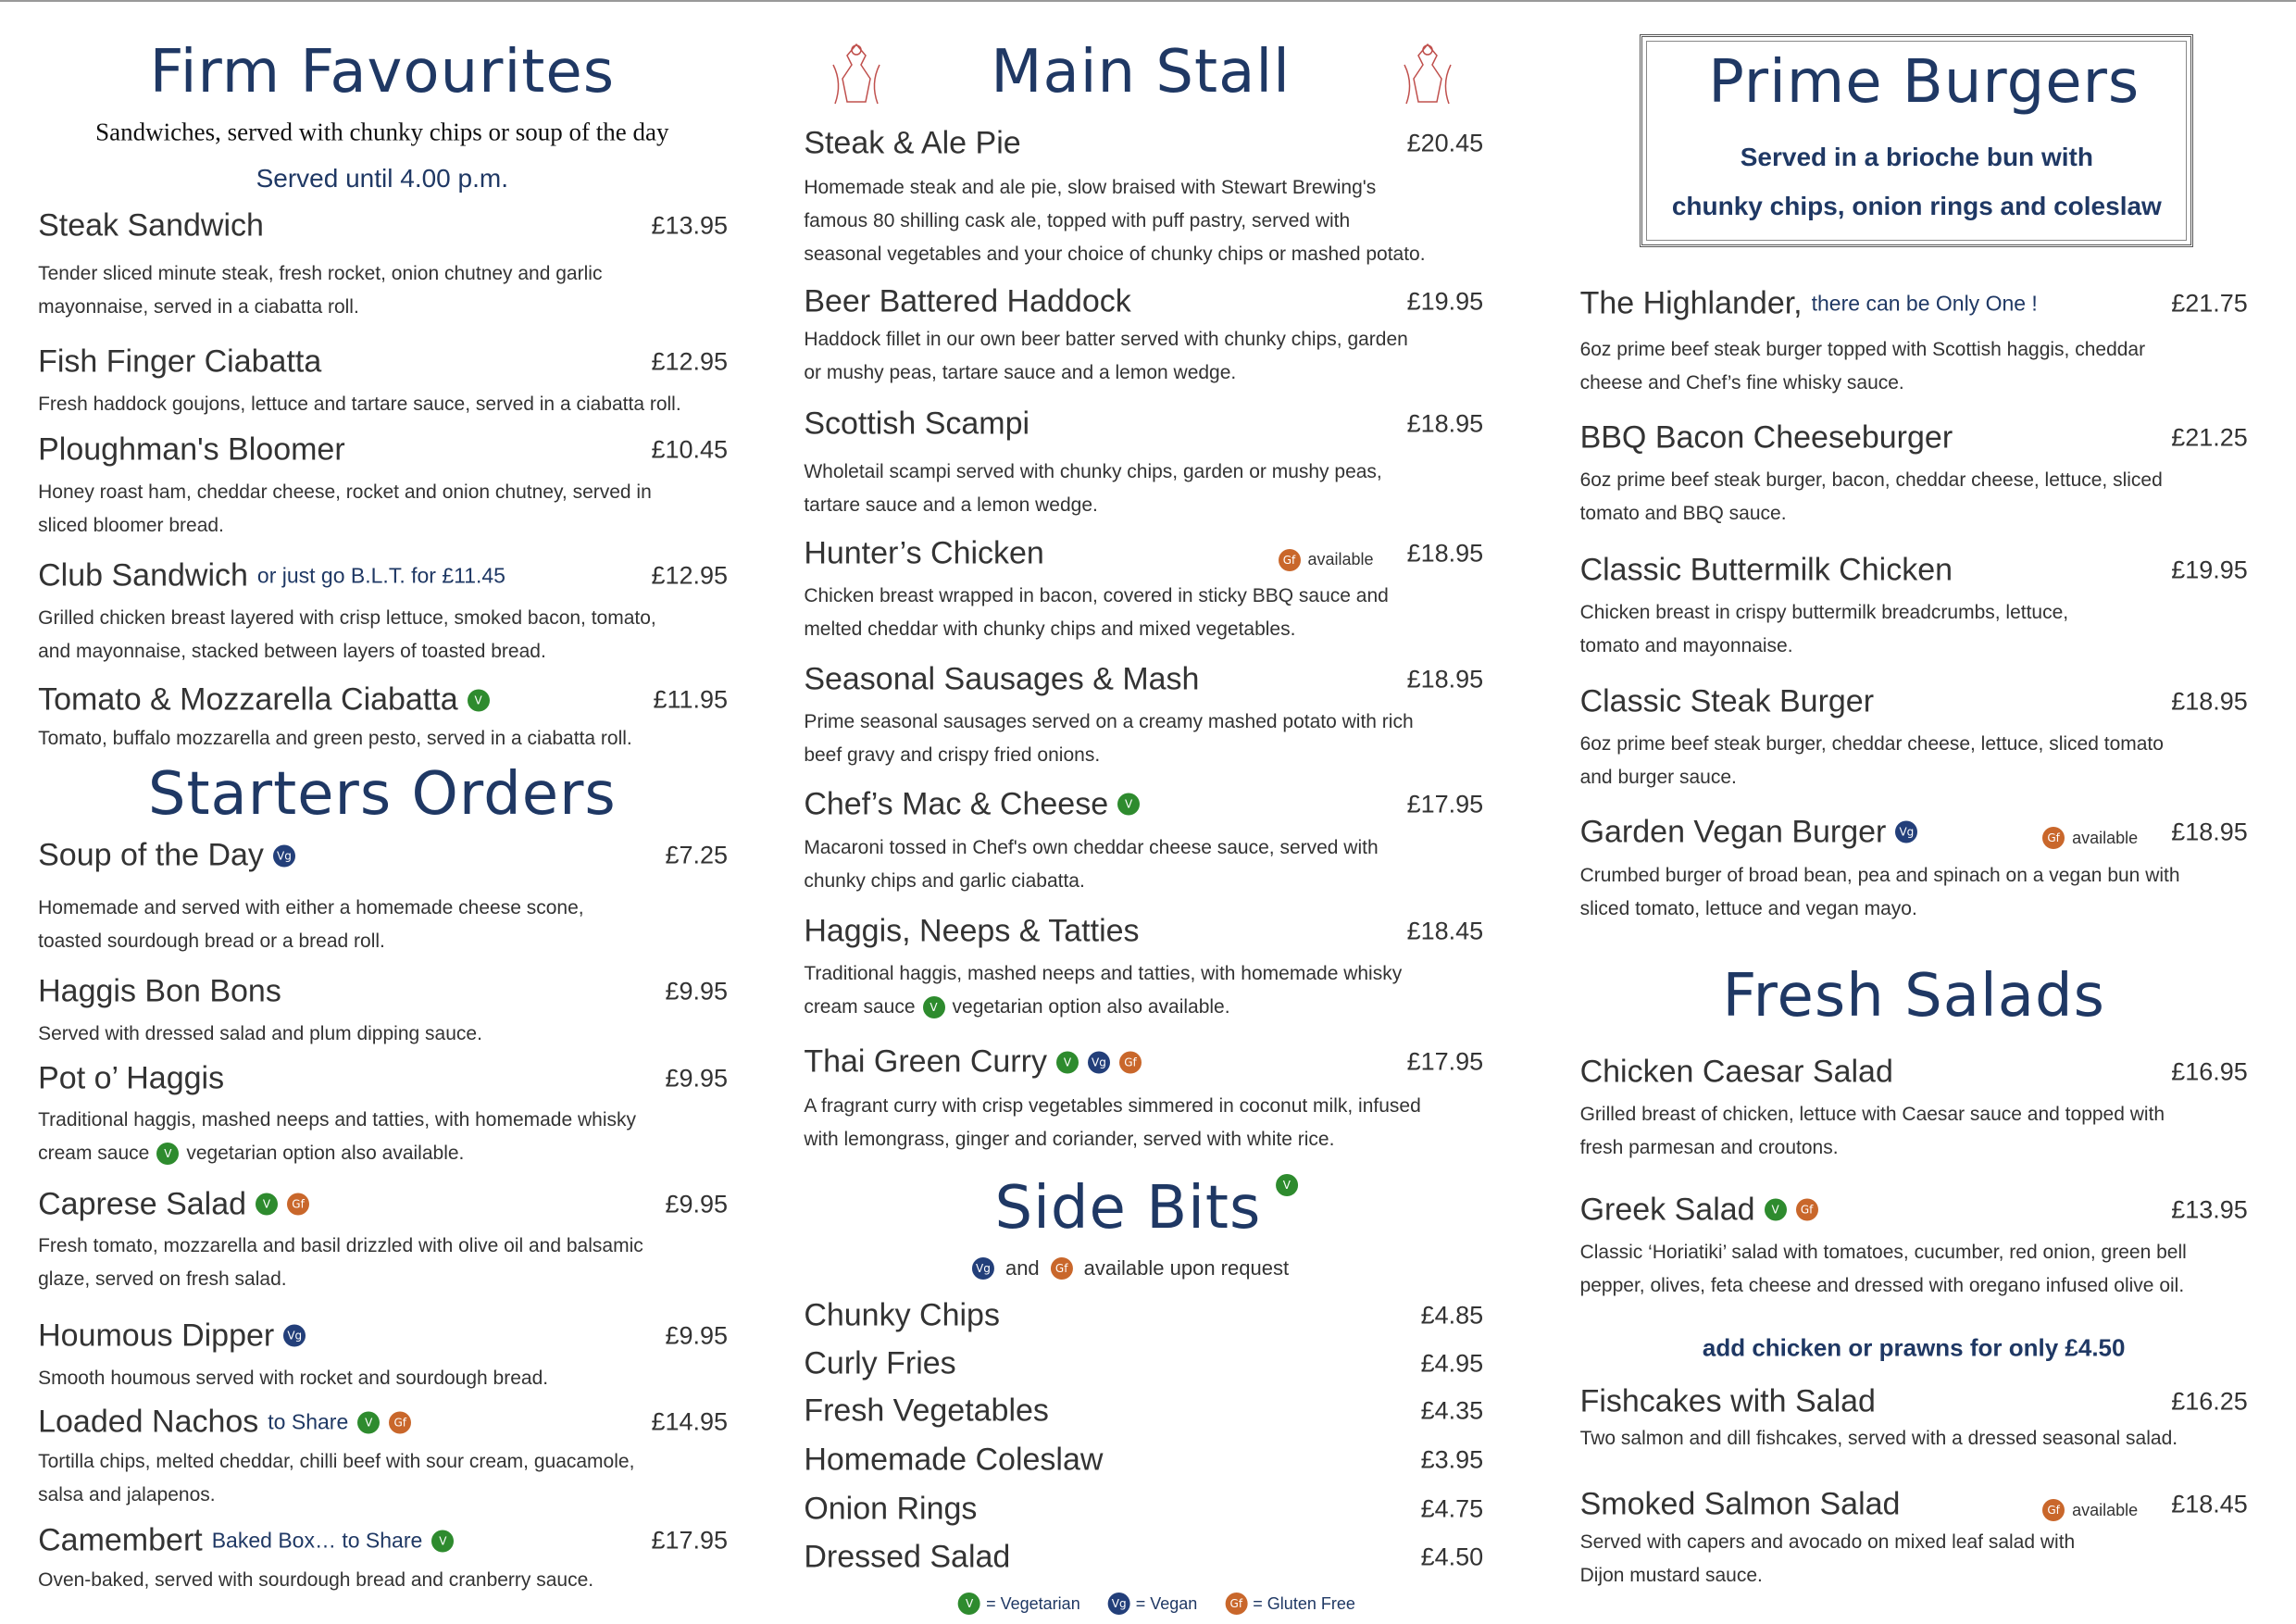 This screenshot has height=1624, width=2296. I want to click on section-title: Starters Orders, so click(382, 794).